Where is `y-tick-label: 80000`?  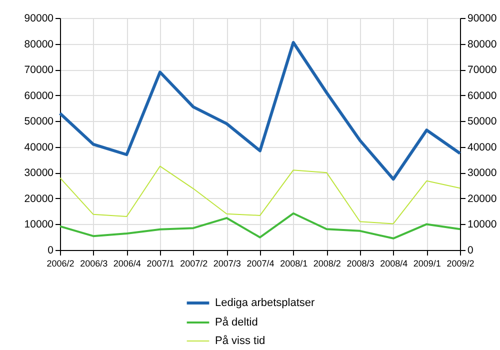 y-tick-label: 80000 is located at coordinates (39, 44).